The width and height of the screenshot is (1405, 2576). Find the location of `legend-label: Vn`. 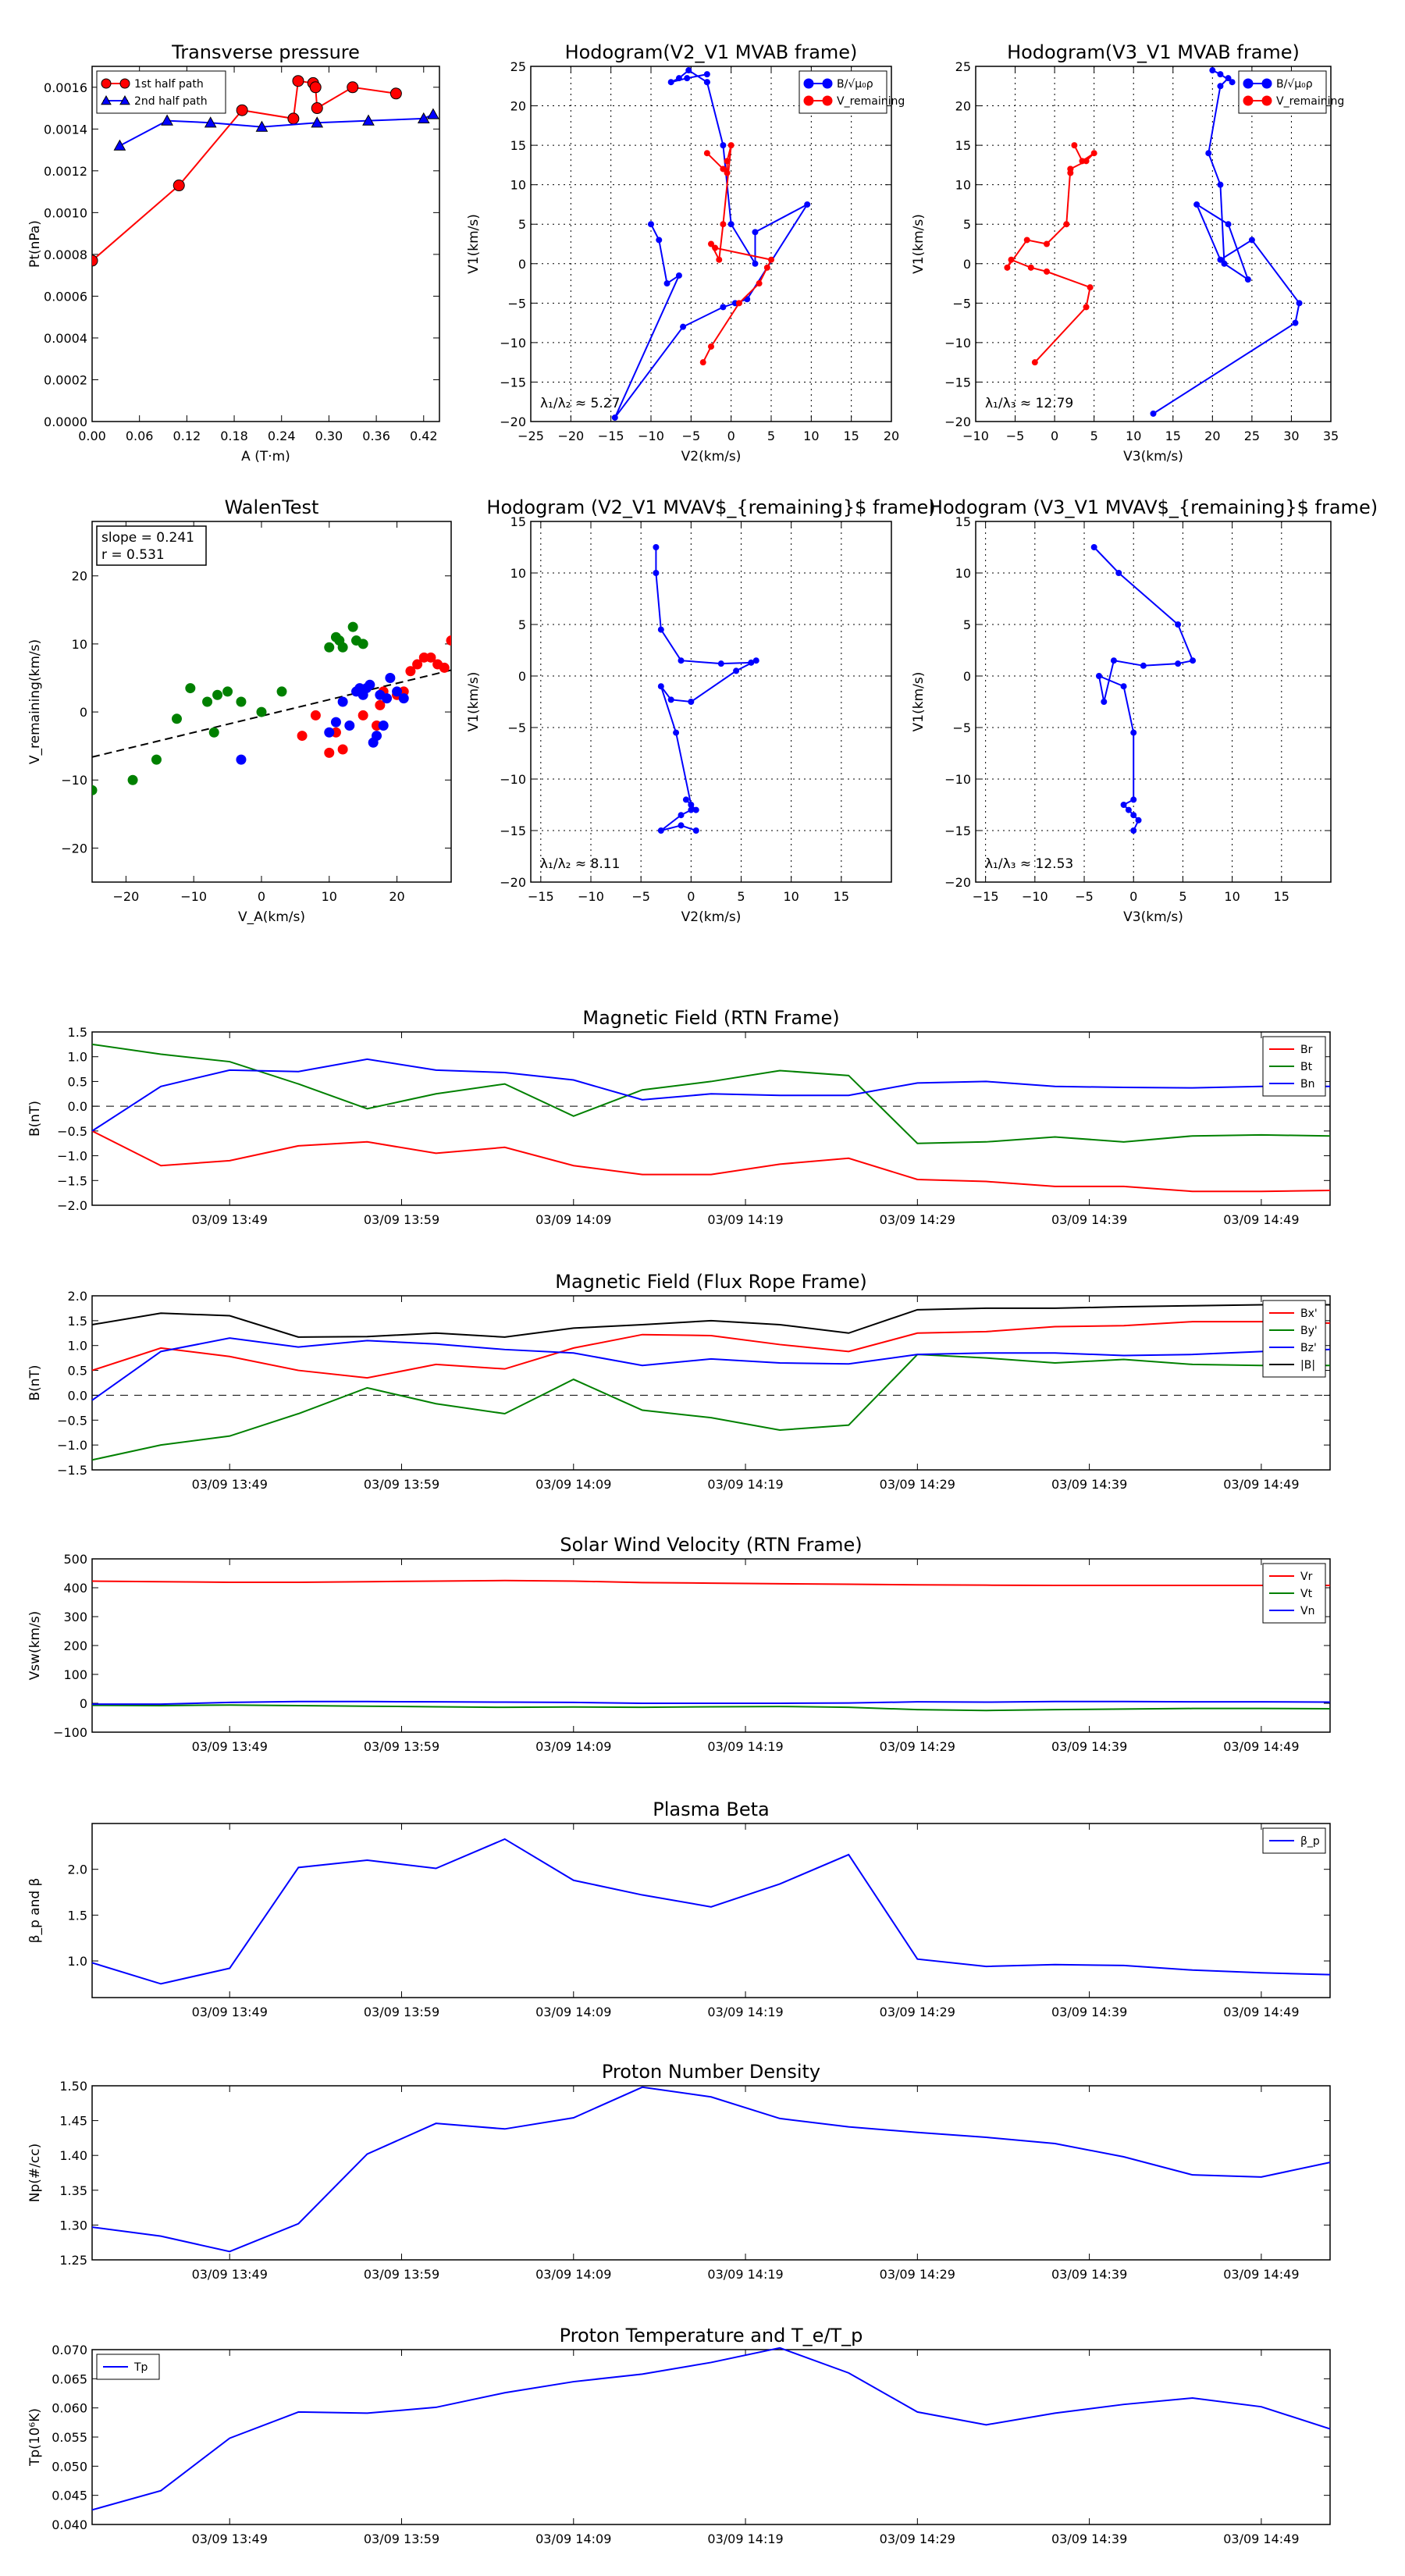

legend-label: Vn is located at coordinates (1307, 1611).